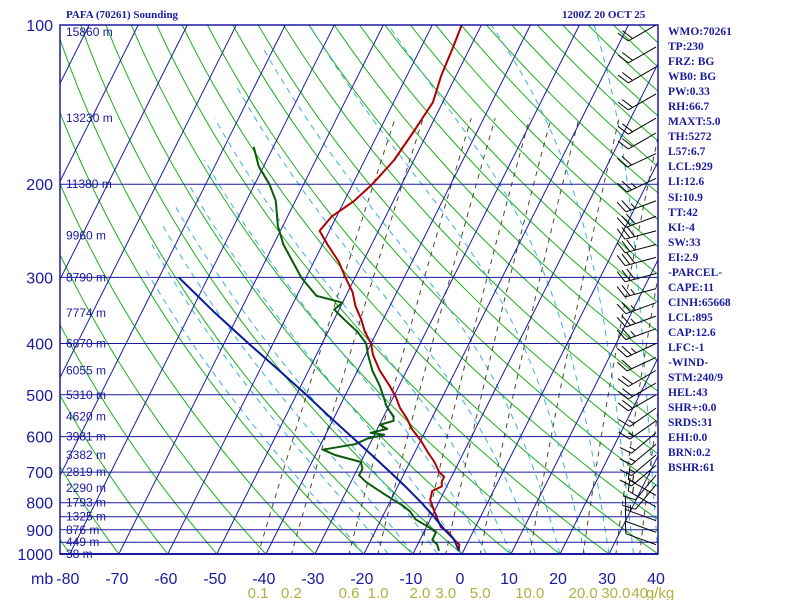 The image size is (800, 600). I want to click on index-item: BRN:0.2, so click(689, 453).